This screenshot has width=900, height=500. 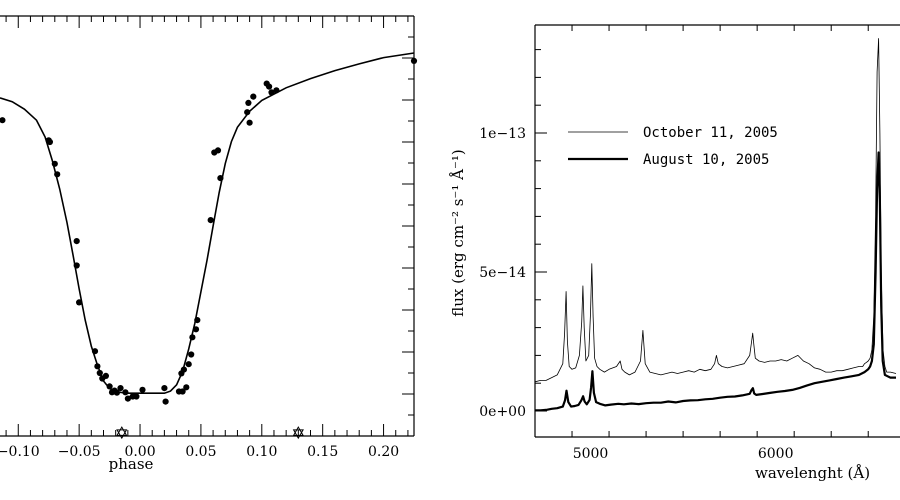 I want to click on star-markers, so click(x=210, y=433).